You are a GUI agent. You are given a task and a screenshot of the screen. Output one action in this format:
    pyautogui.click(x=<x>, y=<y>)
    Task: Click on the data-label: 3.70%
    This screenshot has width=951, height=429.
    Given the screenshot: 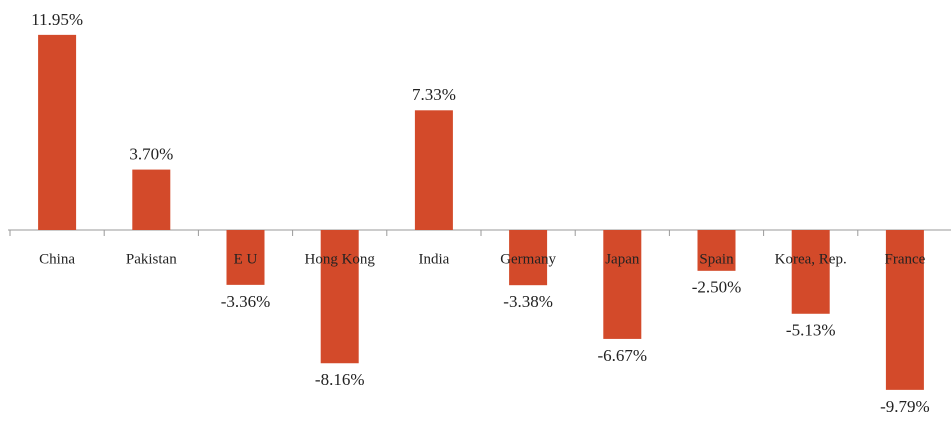 What is the action you would take?
    pyautogui.click(x=151, y=153)
    